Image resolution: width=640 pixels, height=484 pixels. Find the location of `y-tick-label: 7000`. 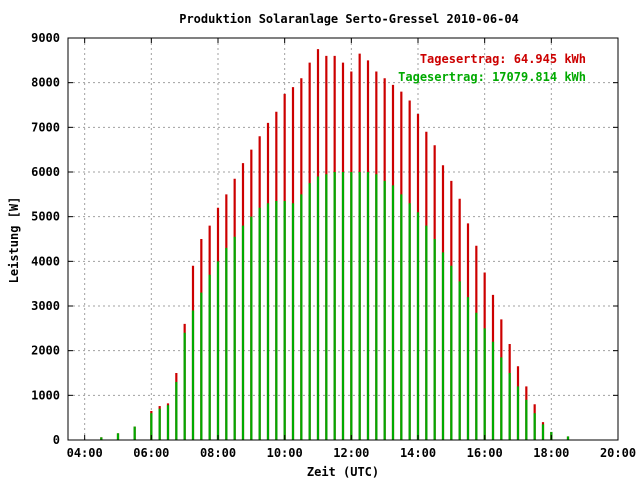

y-tick-label: 7000 is located at coordinates (45, 127).